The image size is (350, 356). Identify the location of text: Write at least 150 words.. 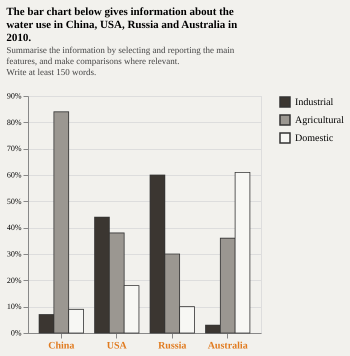
(51, 72).